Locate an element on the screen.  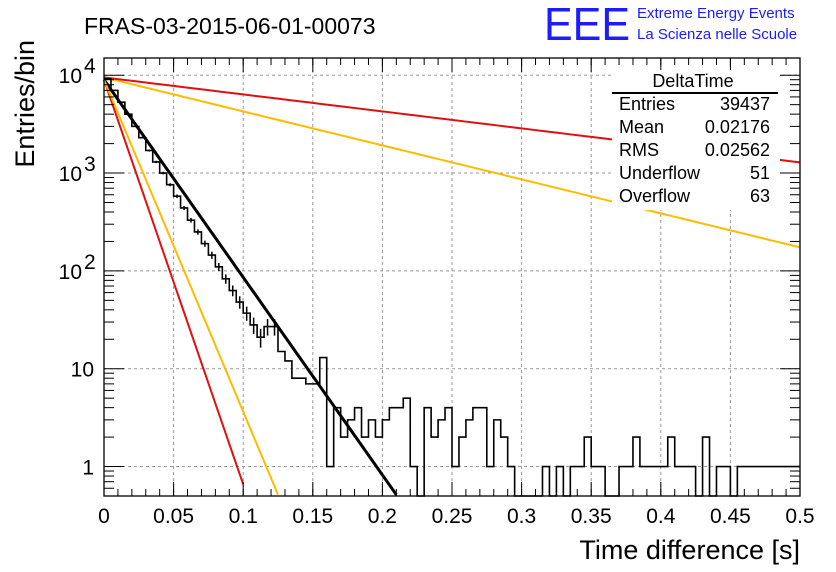
x-tick-label: 0.2 is located at coordinates (382, 516).